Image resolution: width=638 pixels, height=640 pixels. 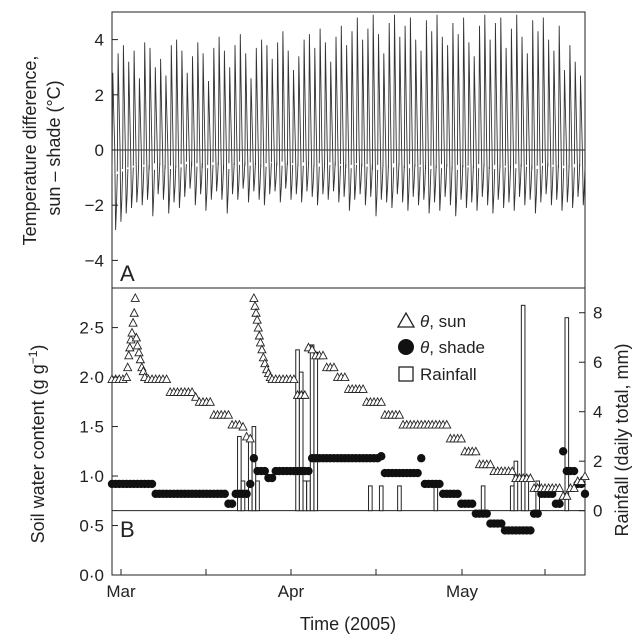 I want to click on panel-a-ytick-label-1: −2, so click(x=94, y=205).